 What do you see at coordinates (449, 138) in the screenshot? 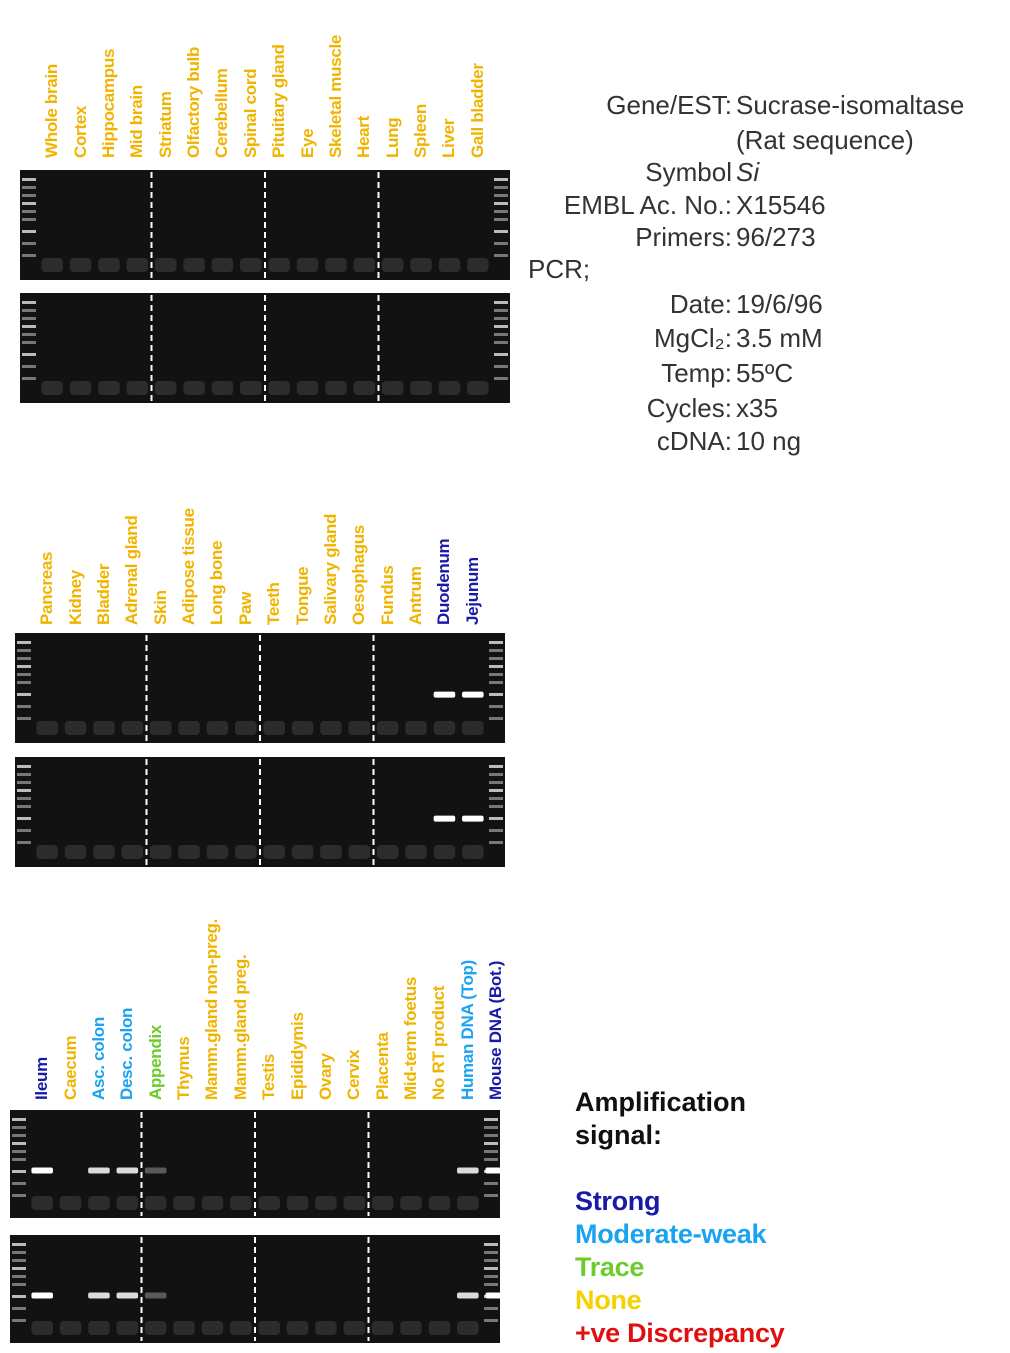
I see `lane-label: Liver` at bounding box center [449, 138].